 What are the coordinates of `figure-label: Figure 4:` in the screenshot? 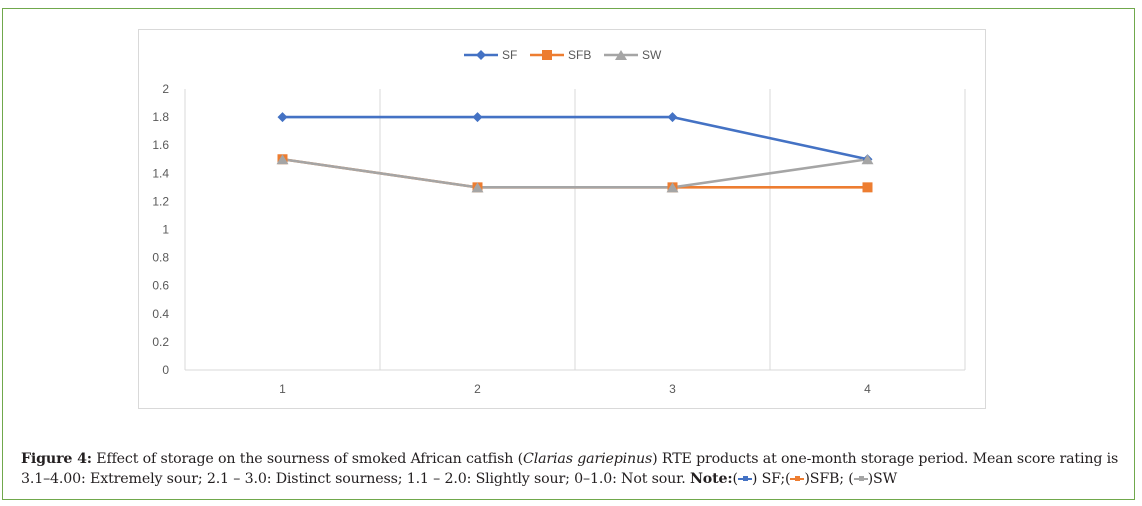 It's located at (56, 459).